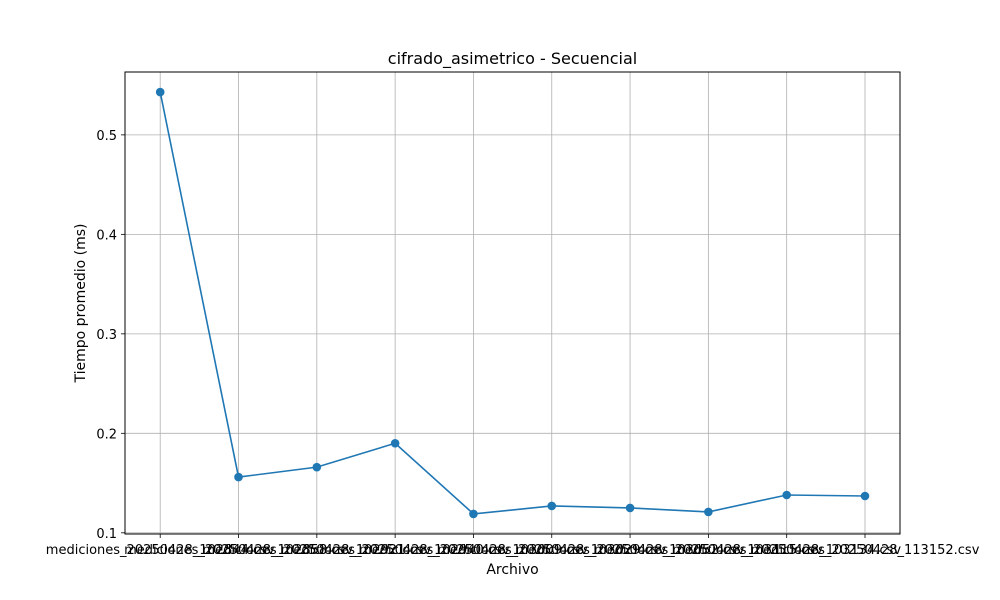 This screenshot has width=1000, height=600. I want to click on x-axis-label: Archivo, so click(512, 570).